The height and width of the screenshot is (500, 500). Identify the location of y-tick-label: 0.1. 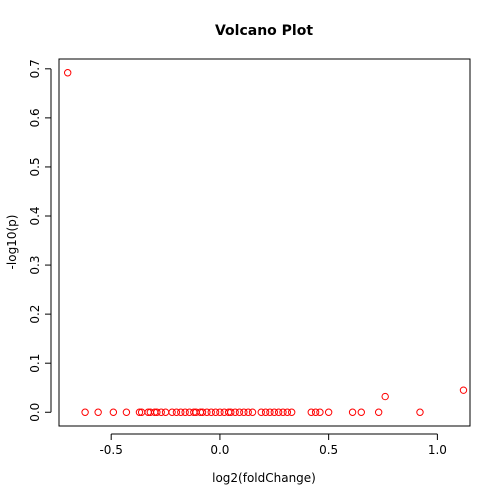
(35, 363).